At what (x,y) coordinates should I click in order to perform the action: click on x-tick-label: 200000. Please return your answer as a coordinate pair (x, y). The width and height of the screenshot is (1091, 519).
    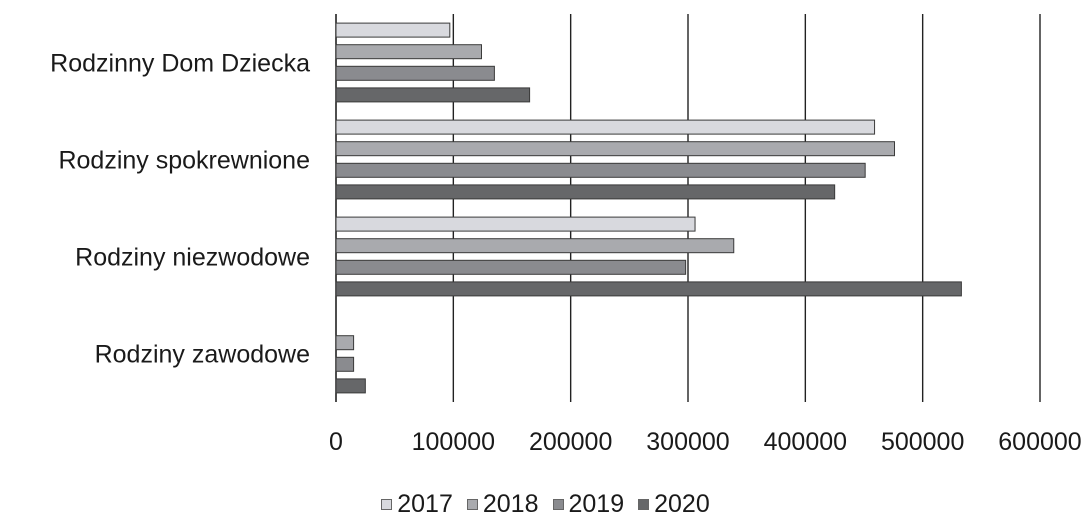
    Looking at the image, I should click on (570, 442).